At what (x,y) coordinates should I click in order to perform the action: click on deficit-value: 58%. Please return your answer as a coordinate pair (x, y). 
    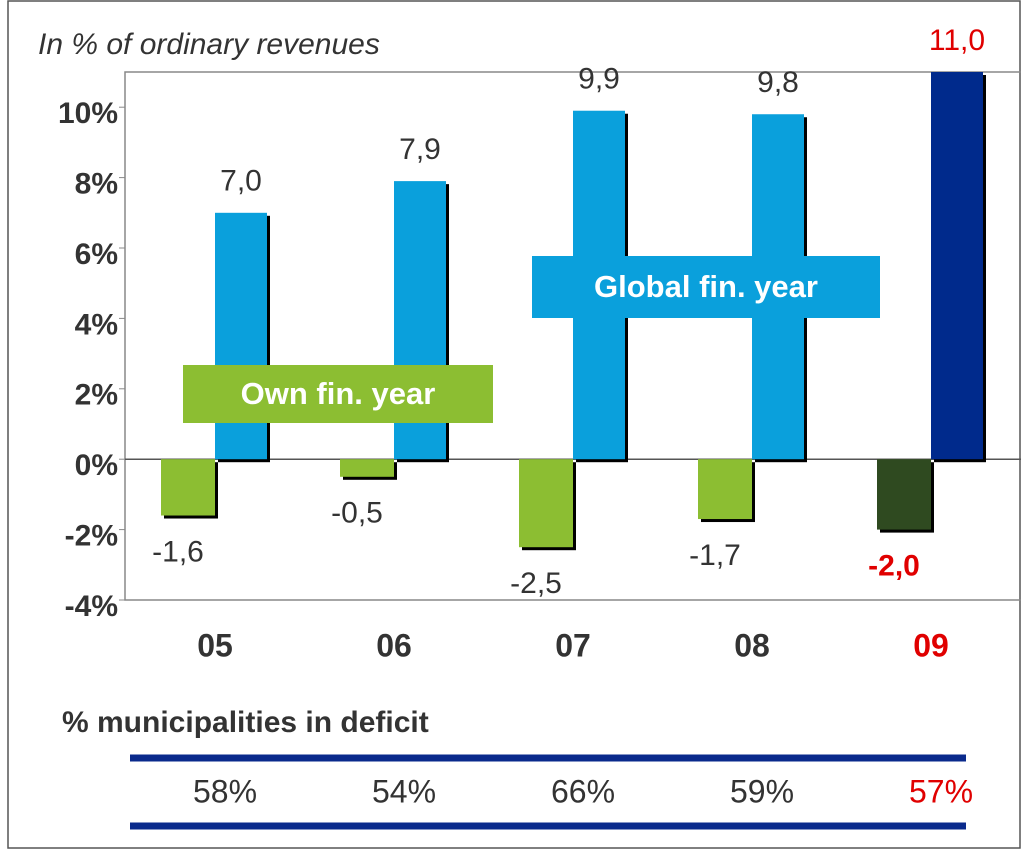
    Looking at the image, I should click on (225, 791).